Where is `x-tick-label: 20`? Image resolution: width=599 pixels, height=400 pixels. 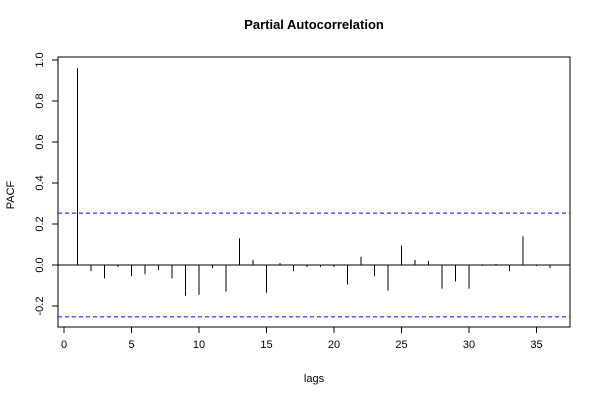
x-tick-label: 20 is located at coordinates (334, 345).